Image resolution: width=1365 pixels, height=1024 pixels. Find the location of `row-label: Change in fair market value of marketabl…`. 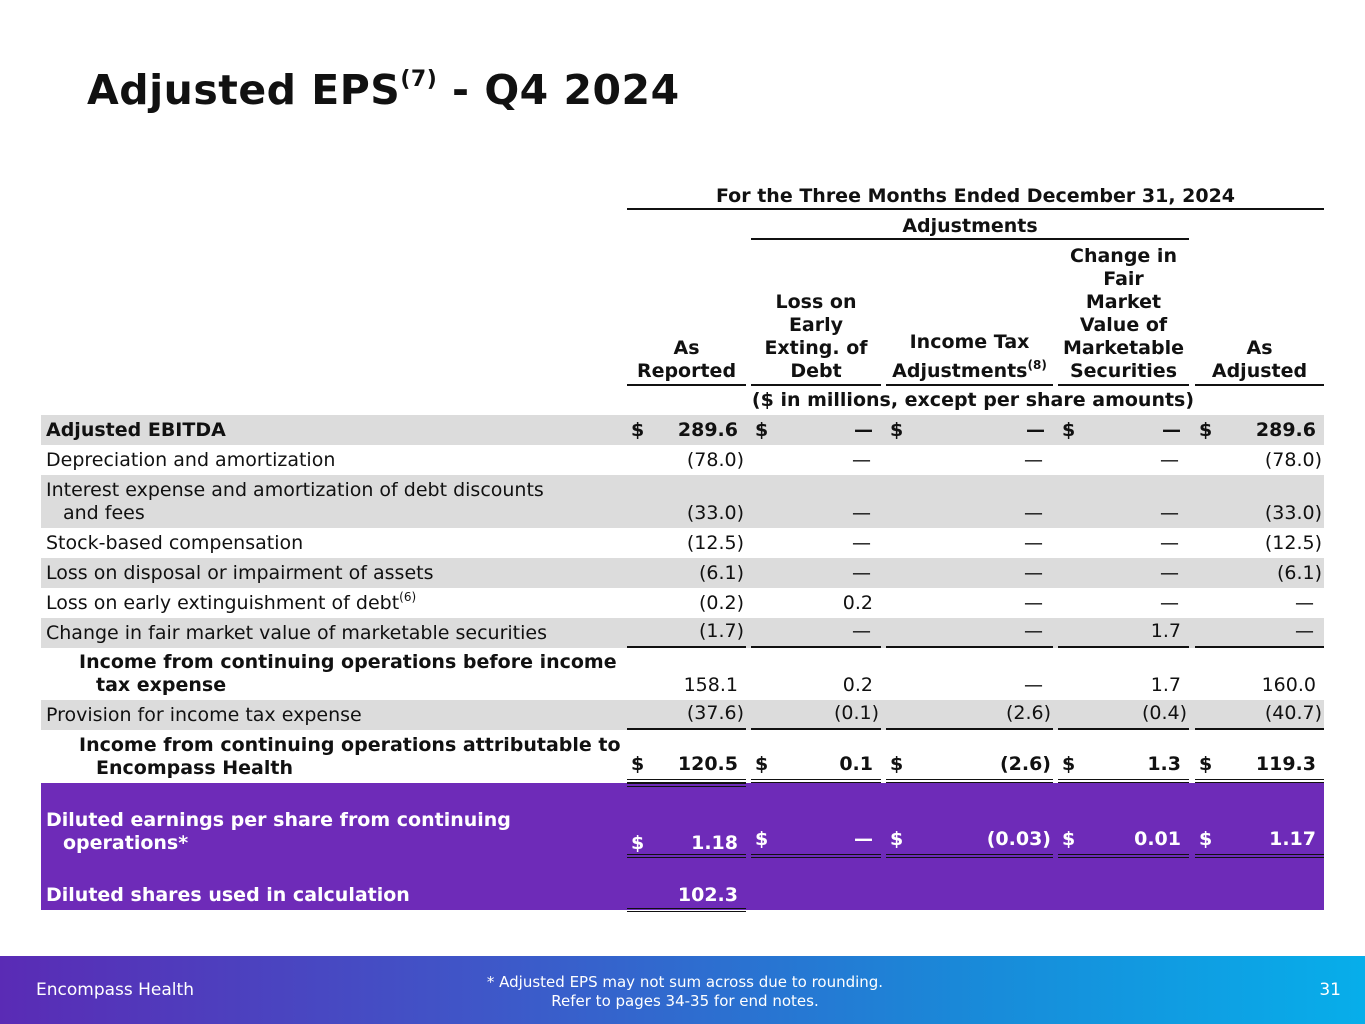

row-label: Change in fair market value of marketabl… is located at coordinates (296, 633).